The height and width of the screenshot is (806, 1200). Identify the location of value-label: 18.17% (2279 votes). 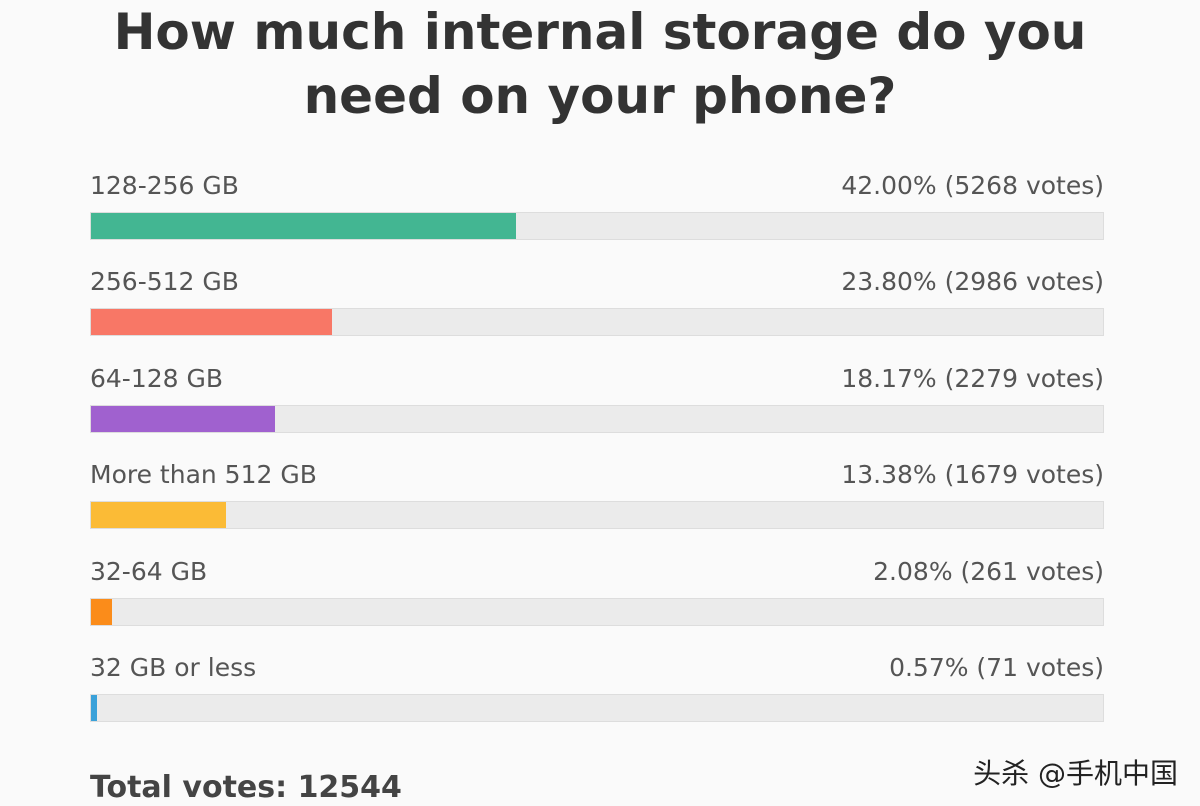
(972, 378).